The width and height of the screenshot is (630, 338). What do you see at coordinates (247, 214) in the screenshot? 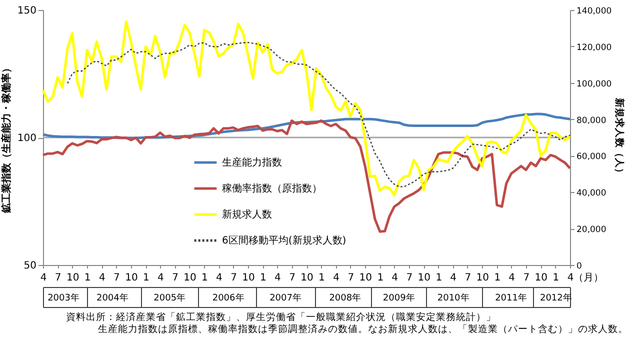
I see `legend-label: 新規求人数` at bounding box center [247, 214].